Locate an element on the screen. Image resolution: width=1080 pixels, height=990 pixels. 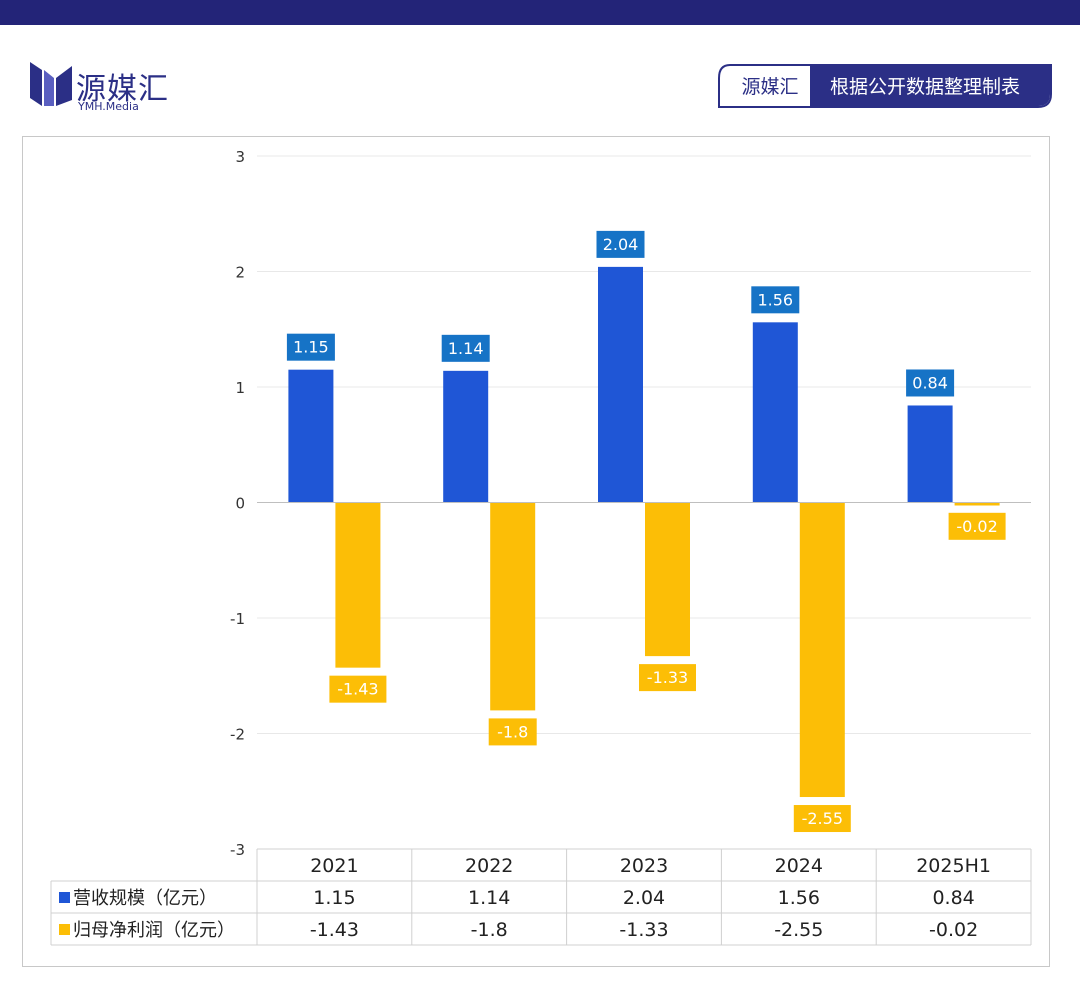
legend-label-profit: 归母净利润（亿元） is located at coordinates (154, 930).